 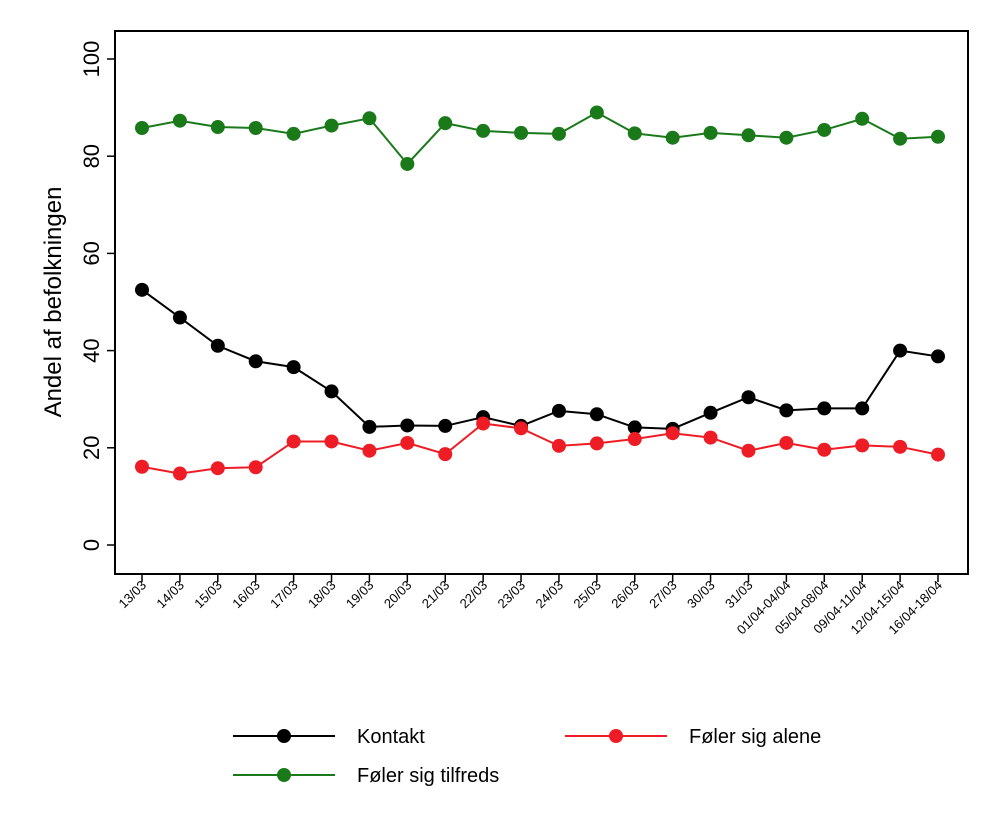 I want to click on x-tick-label: 27/03, so click(x=663, y=595).